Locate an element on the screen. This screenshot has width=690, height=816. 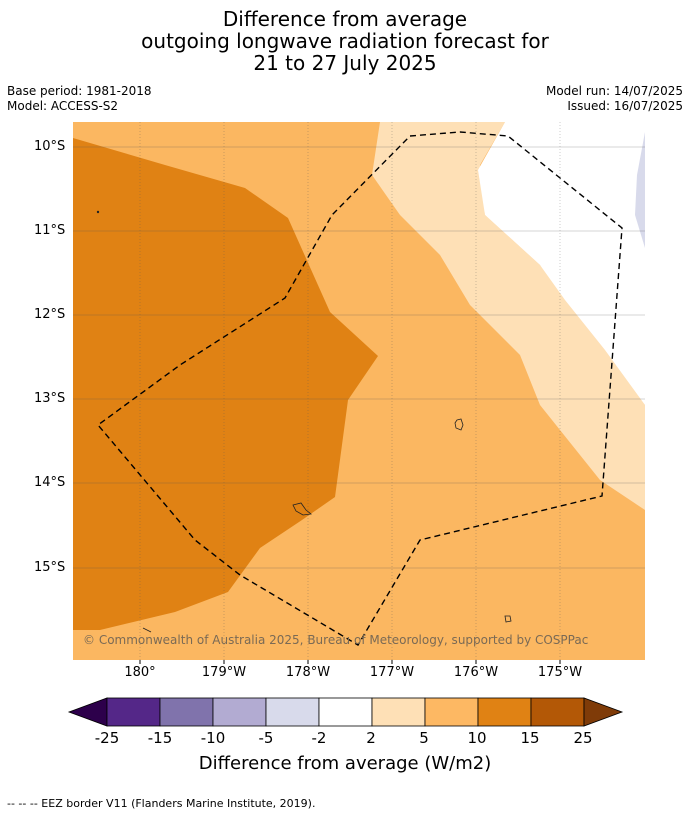
lon-label: 178°W is located at coordinates (308, 672).